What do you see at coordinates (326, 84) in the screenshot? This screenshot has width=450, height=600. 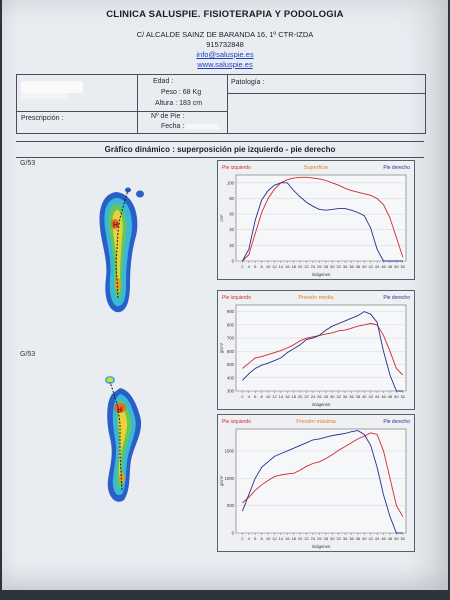 I see `patologia-cell: Patología :` at bounding box center [326, 84].